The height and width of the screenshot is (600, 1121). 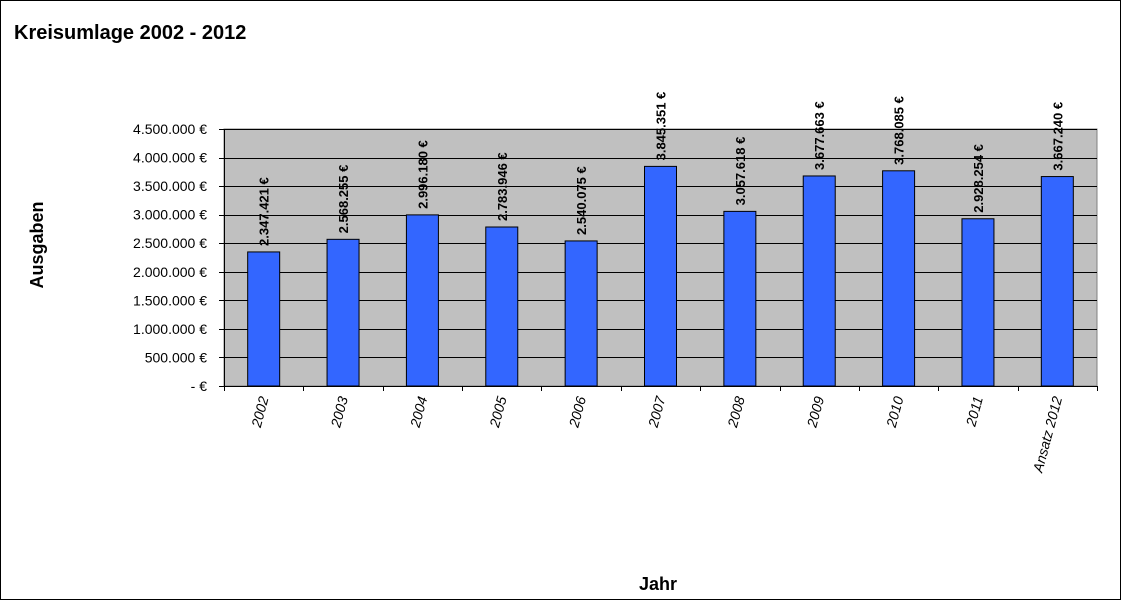 What do you see at coordinates (819, 135) in the screenshot?
I see `data-label: 3.677.663 €` at bounding box center [819, 135].